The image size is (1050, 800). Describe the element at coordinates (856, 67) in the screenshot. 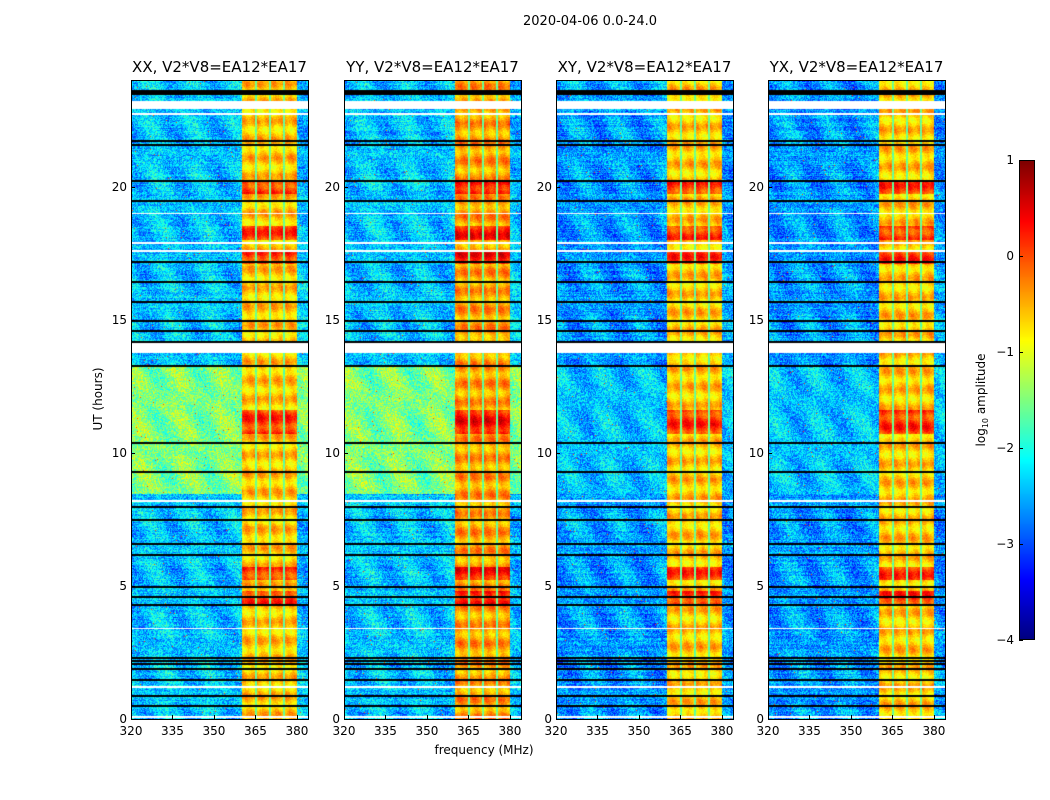

I see `panel-title: YX, V2*V8=EA12*EA17` at that location.